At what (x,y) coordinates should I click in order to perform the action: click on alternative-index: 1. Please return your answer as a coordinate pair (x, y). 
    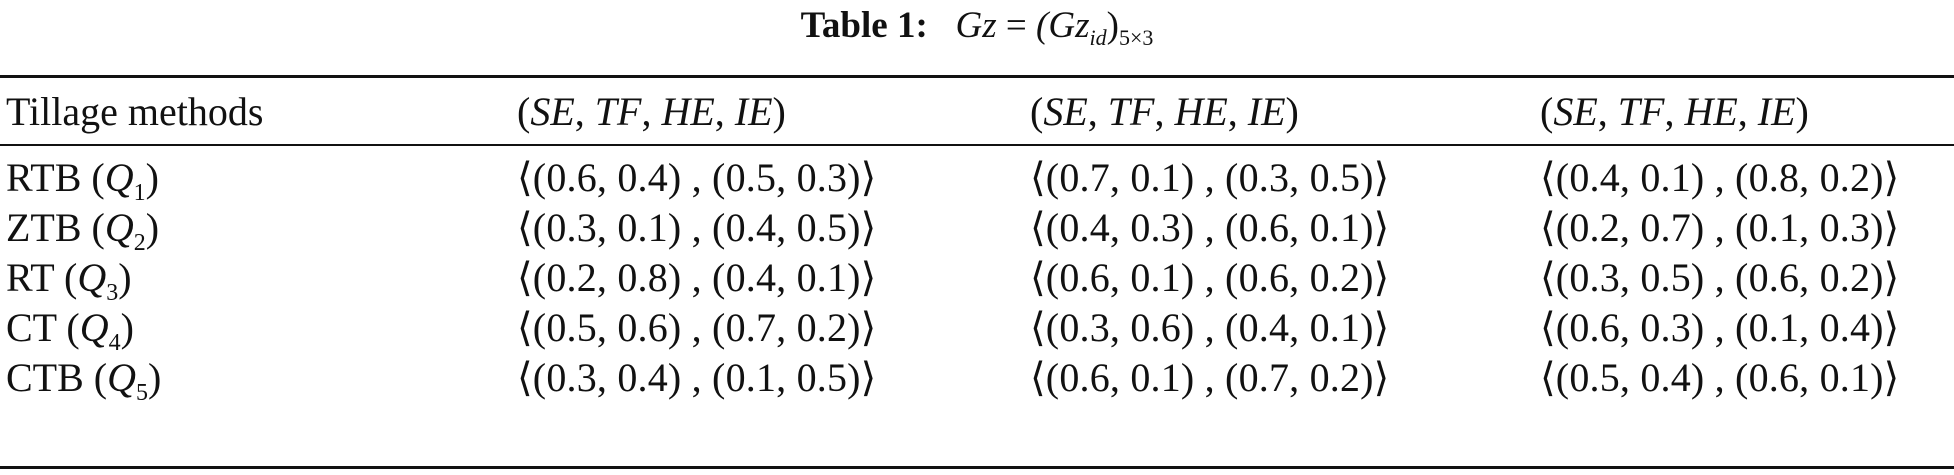
    Looking at the image, I should click on (139, 193).